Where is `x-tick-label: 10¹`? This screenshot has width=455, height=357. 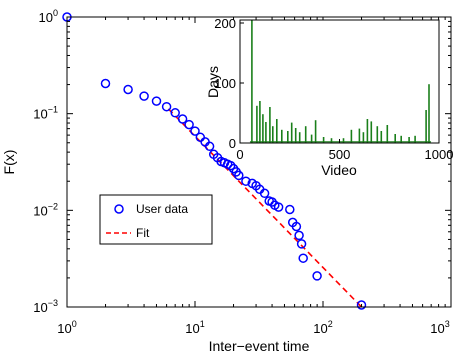
x-tick-label: 10¹ is located at coordinates (194, 327).